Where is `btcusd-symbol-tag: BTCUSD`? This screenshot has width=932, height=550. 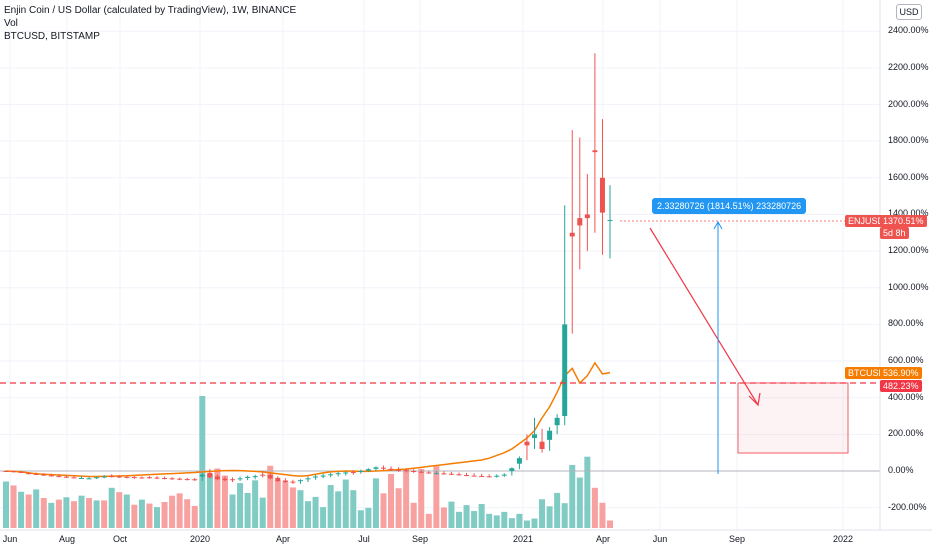
btcusd-symbol-tag: BTCUSD is located at coordinates (867, 373).